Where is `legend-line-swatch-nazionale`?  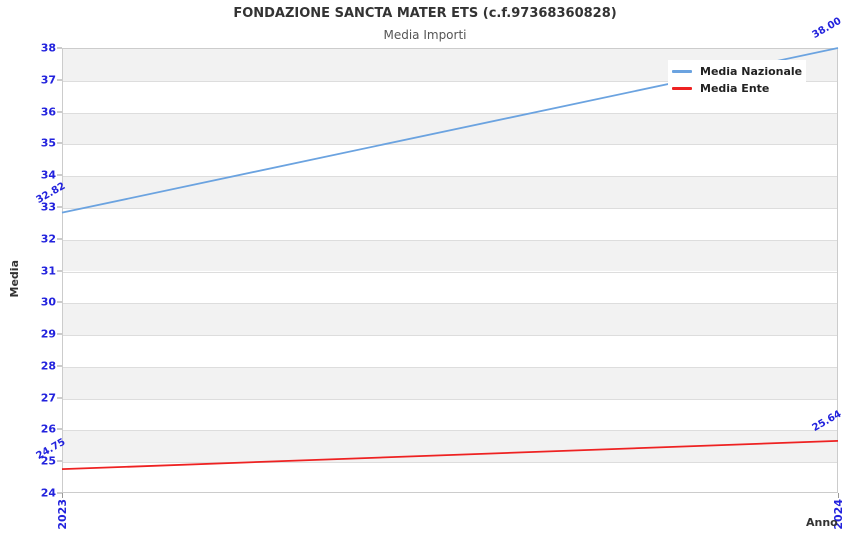 legend-line-swatch-nazionale is located at coordinates (682, 71).